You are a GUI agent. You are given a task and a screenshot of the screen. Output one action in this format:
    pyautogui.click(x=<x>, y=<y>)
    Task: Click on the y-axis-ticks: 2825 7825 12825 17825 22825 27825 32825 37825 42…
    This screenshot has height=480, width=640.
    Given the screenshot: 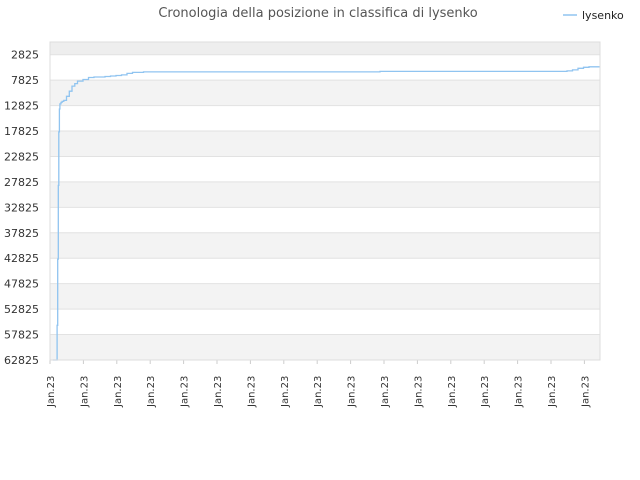 What is the action you would take?
    pyautogui.click(x=21, y=208)
    